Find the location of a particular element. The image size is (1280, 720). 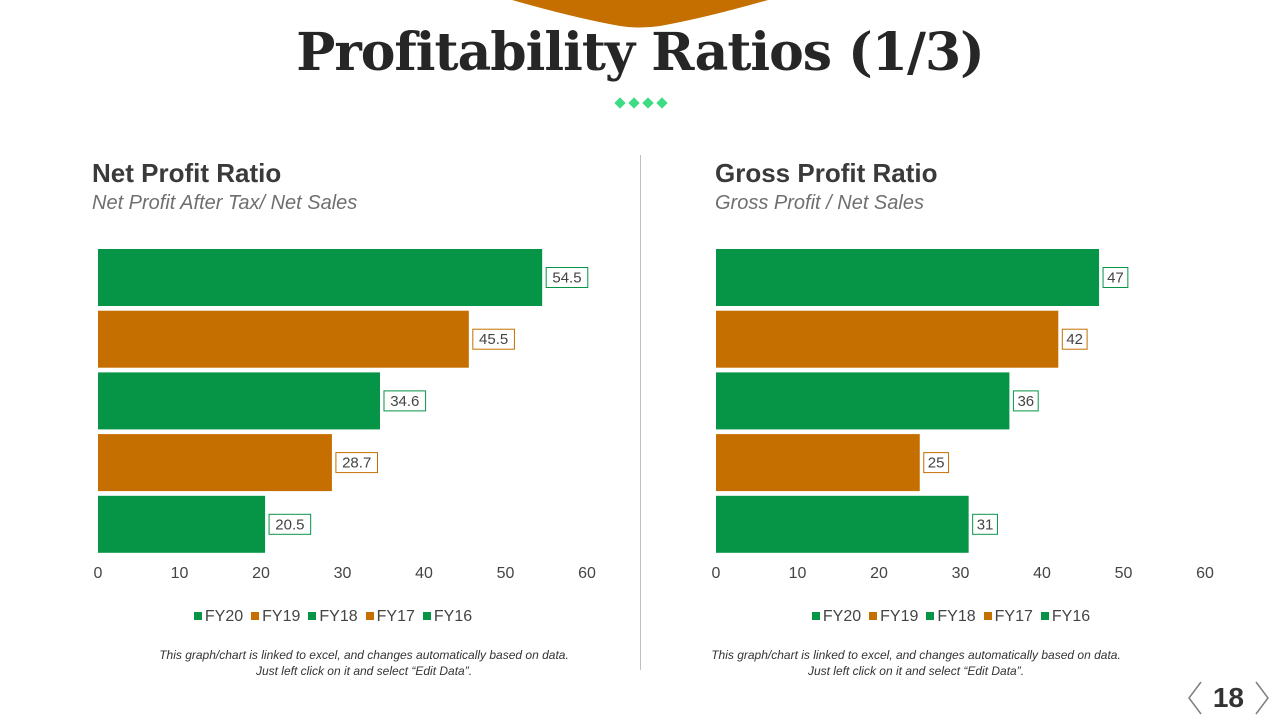

next-slide-icon is located at coordinates (1262, 698).